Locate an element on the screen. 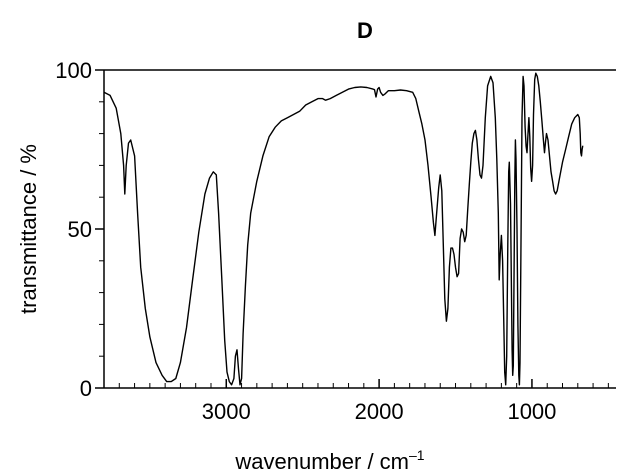 The height and width of the screenshot is (475, 618). x-axis-title-superscript: –1 is located at coordinates (417, 455).